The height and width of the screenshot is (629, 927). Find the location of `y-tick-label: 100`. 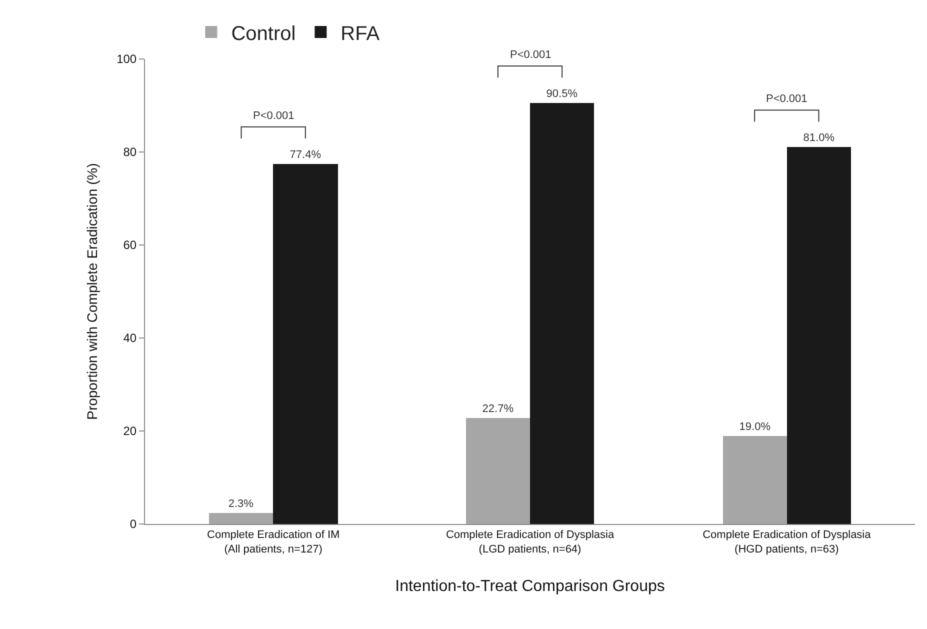

y-tick-label: 100 is located at coordinates (126, 59).